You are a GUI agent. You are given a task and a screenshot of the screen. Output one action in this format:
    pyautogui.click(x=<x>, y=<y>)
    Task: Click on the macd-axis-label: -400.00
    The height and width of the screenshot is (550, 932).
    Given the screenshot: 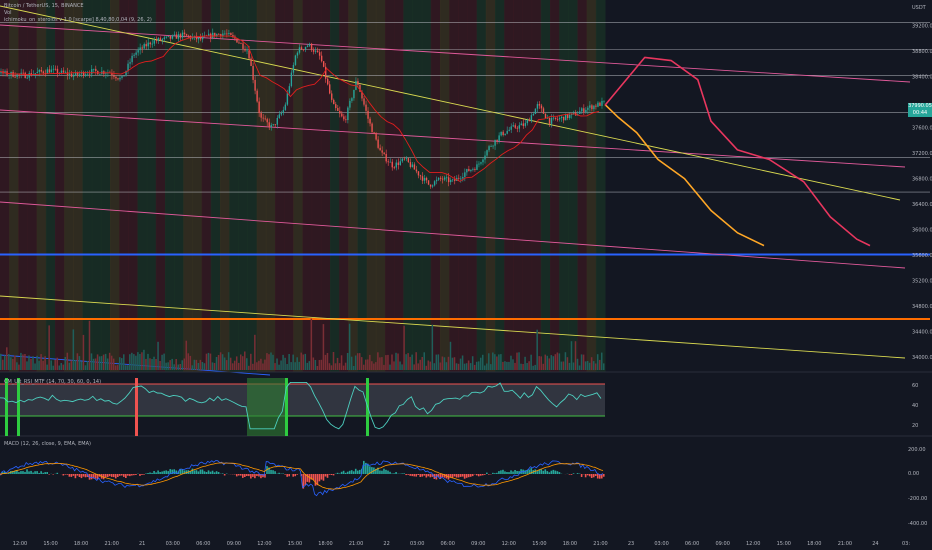 What is the action you would take?
    pyautogui.click(x=917, y=524)
    